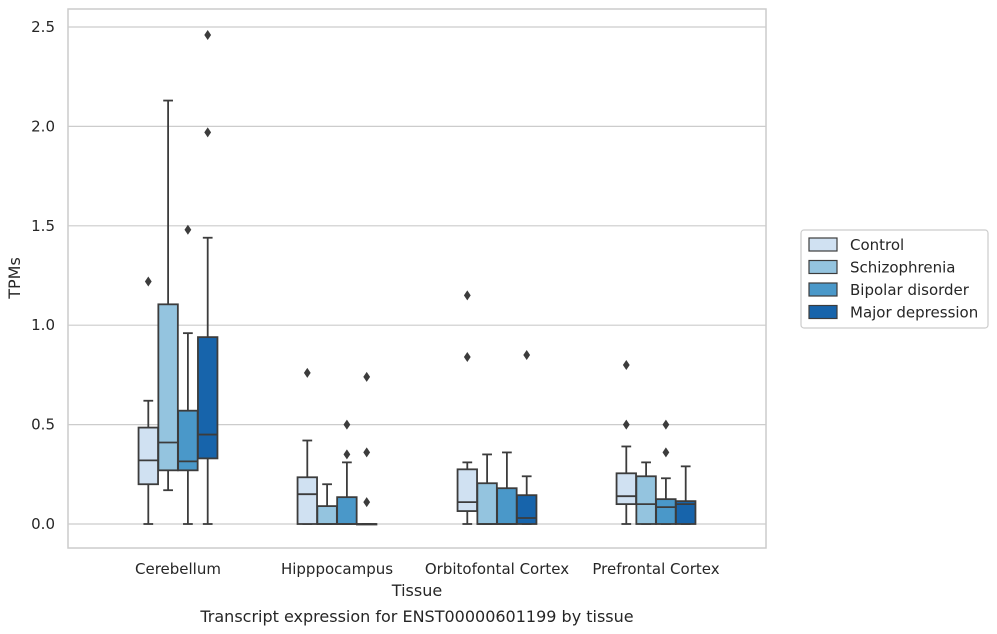 The image size is (997, 634). What do you see at coordinates (43, 524) in the screenshot?
I see `y-tick-label: 0.0` at bounding box center [43, 524].